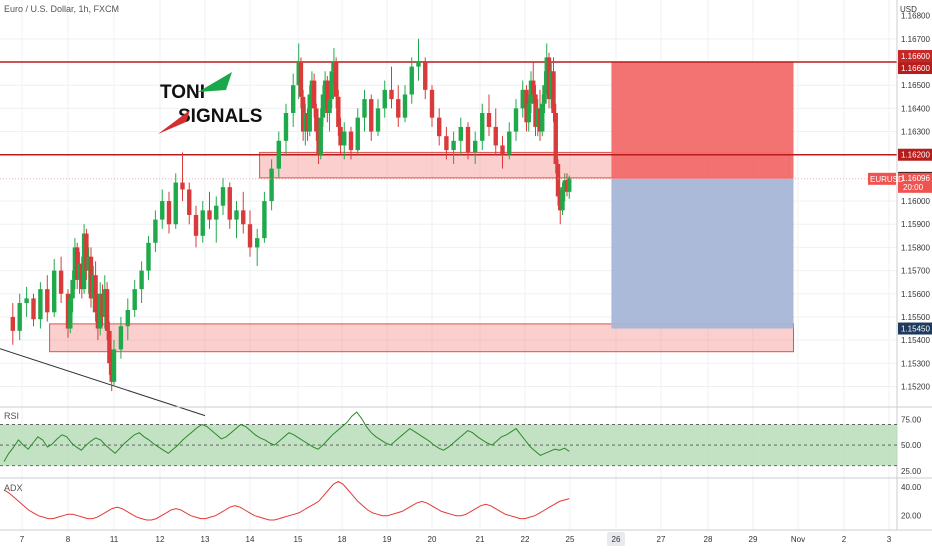 This screenshot has height=555, width=932. I want to click on price-tag-label: 1.15450, so click(915, 329).